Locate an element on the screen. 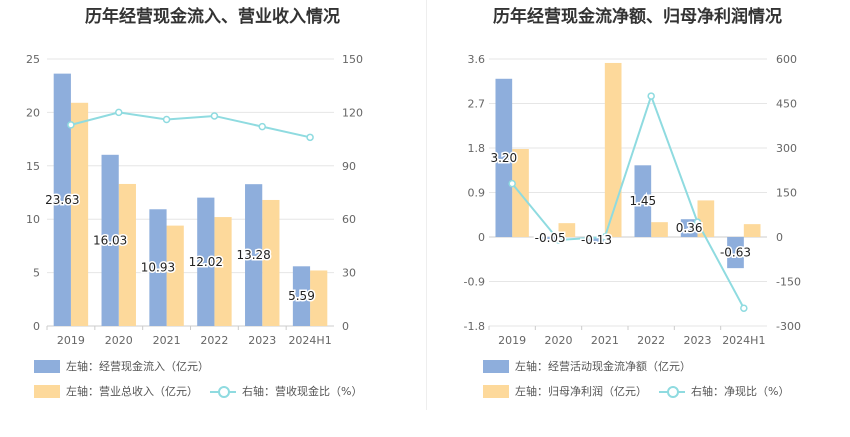 This screenshot has width=850, height=437. legend-swatch-cash-inflow is located at coordinates (47, 366).